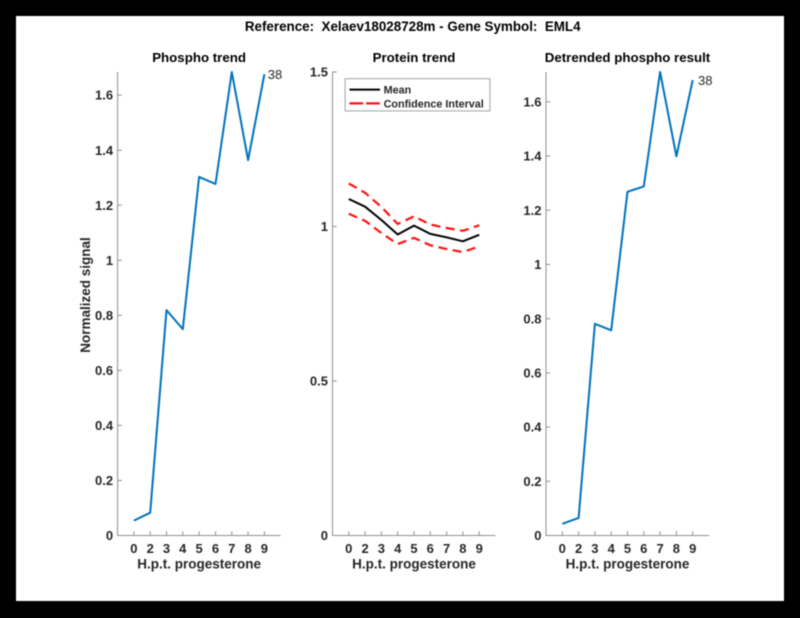 The image size is (800, 618). Describe the element at coordinates (319, 72) in the screenshot. I see `svg-text: 1.5` at that location.